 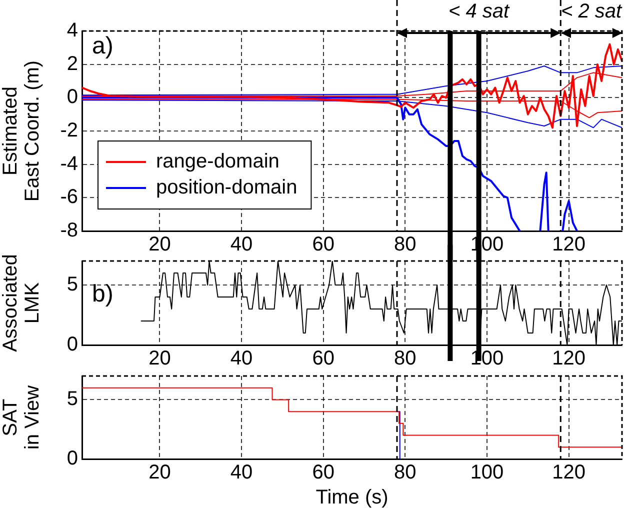 What do you see at coordinates (69, 163) in the screenshot?
I see `y-tick-label: -4` at bounding box center [69, 163].